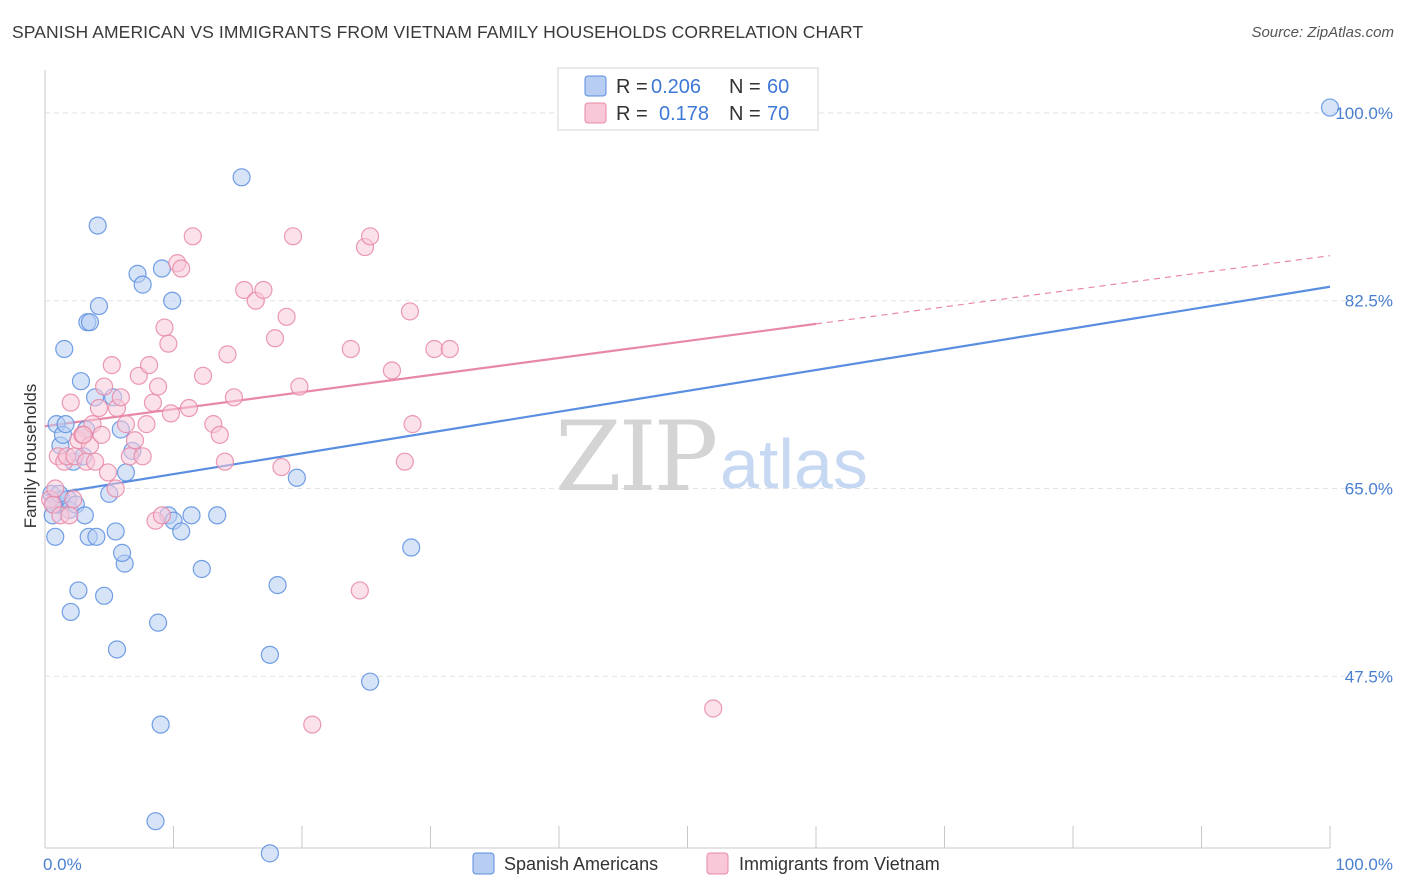 The height and width of the screenshot is (892, 1406). Describe the element at coordinates (718, 864) in the screenshot. I see `x-tick-labels: 0.0% 100.0%` at that location.